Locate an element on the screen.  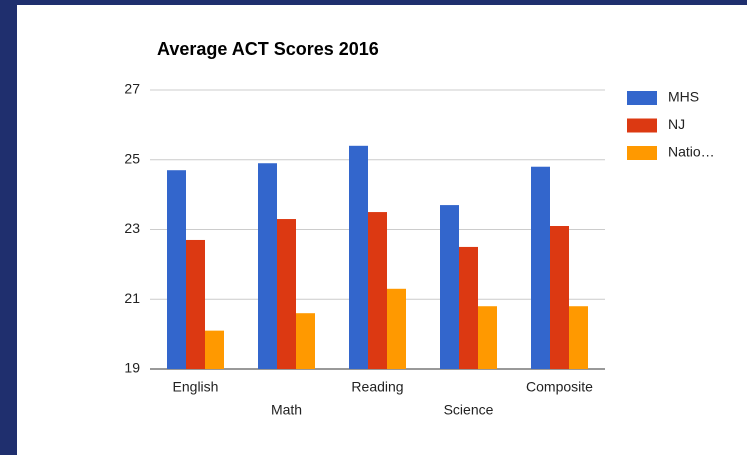
x-tick-label: Math is located at coordinates (286, 410).